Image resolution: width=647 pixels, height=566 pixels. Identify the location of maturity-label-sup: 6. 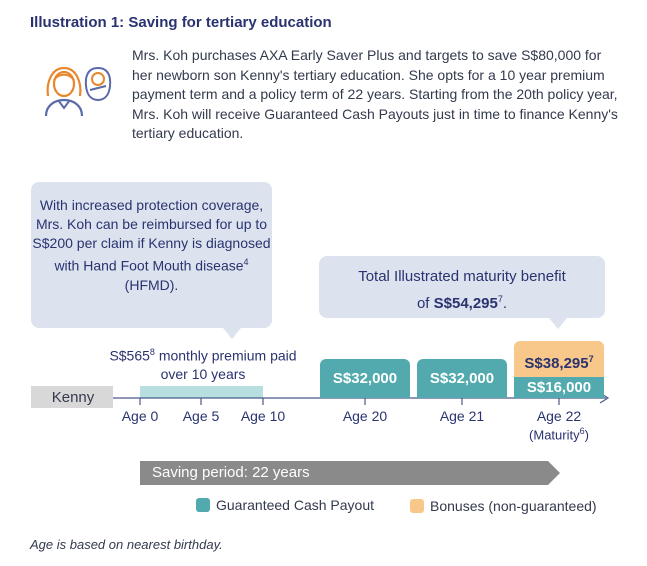
(582, 431).